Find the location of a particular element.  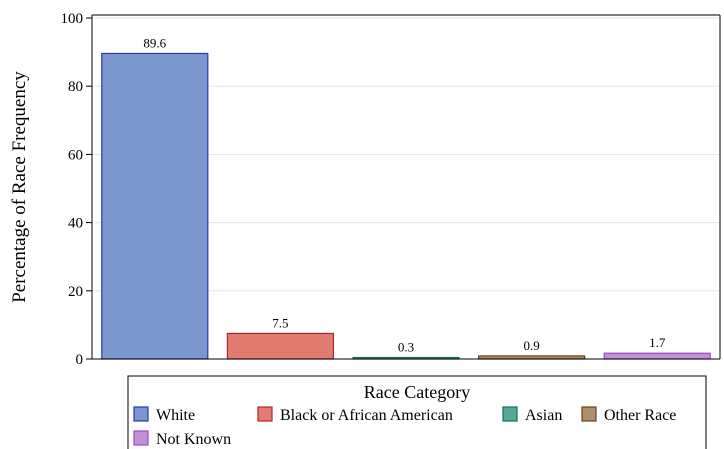

legend-label: White is located at coordinates (175, 415).